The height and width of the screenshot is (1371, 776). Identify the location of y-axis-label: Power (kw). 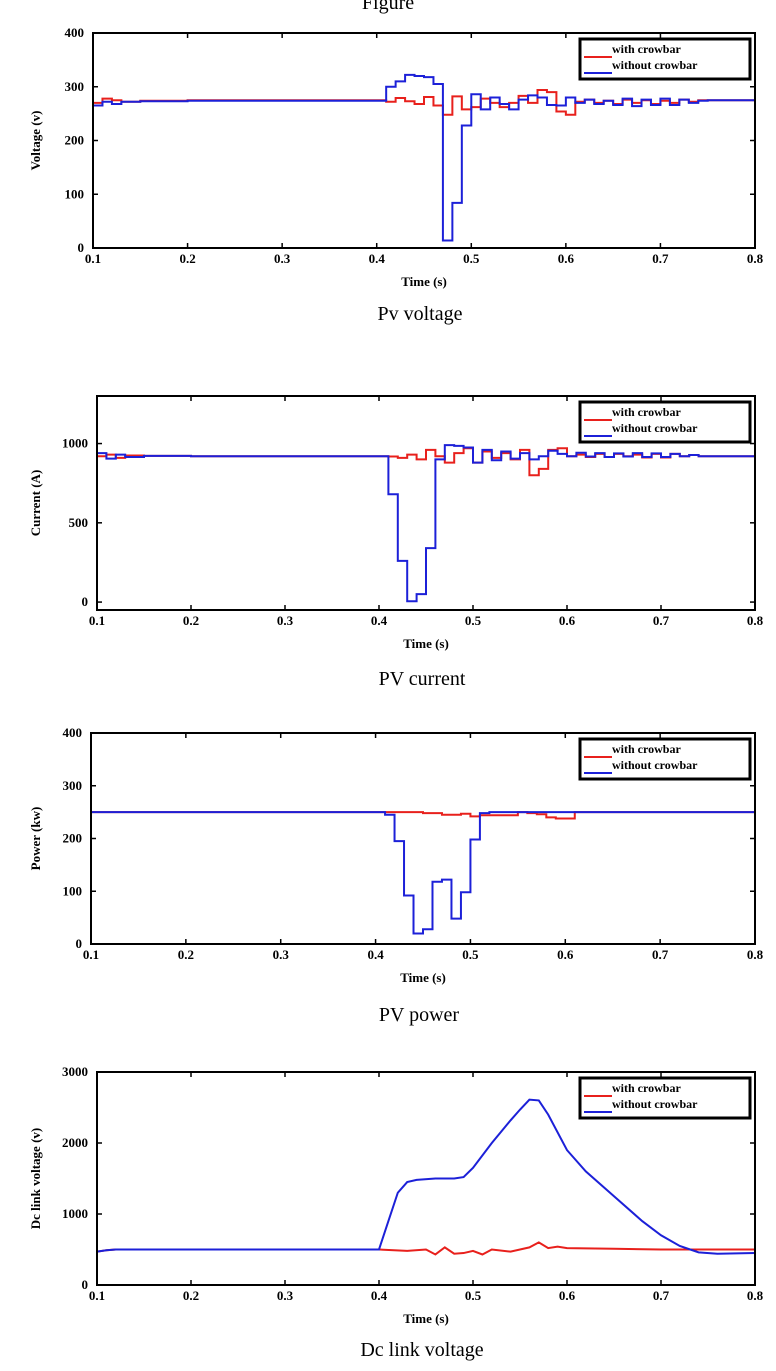
(35, 839).